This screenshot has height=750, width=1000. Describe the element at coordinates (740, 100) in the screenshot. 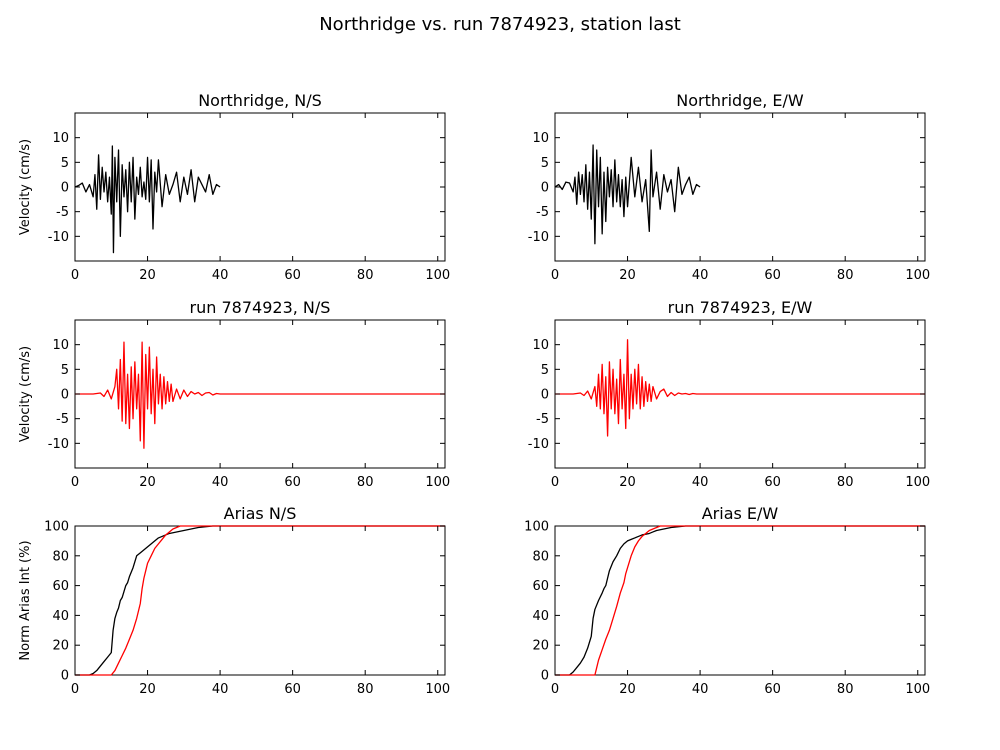

I see `subplot-title: Northridge, E/W` at that location.